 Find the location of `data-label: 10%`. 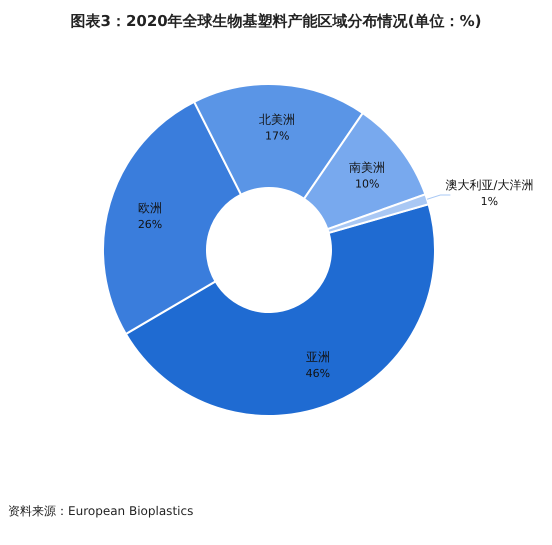

data-label: 10% is located at coordinates (367, 183).